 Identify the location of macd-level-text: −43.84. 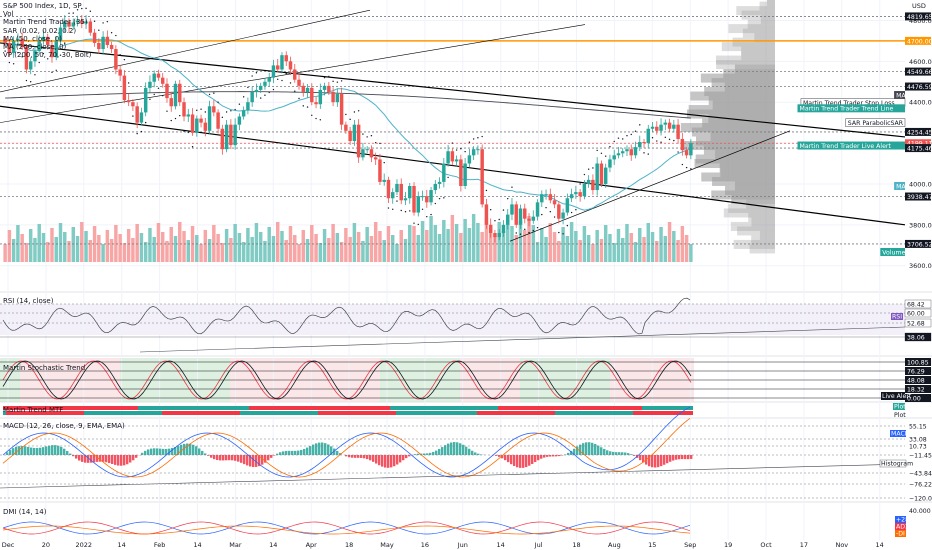
(920, 473).